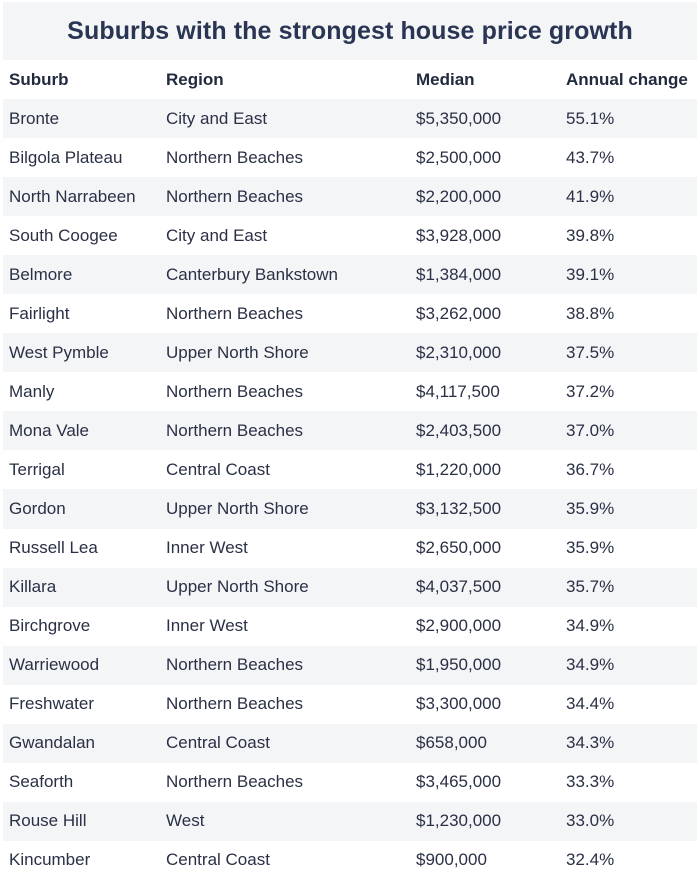 This screenshot has height=882, width=700. What do you see at coordinates (459, 626) in the screenshot?
I see `cell-median: $2,900,000` at bounding box center [459, 626].